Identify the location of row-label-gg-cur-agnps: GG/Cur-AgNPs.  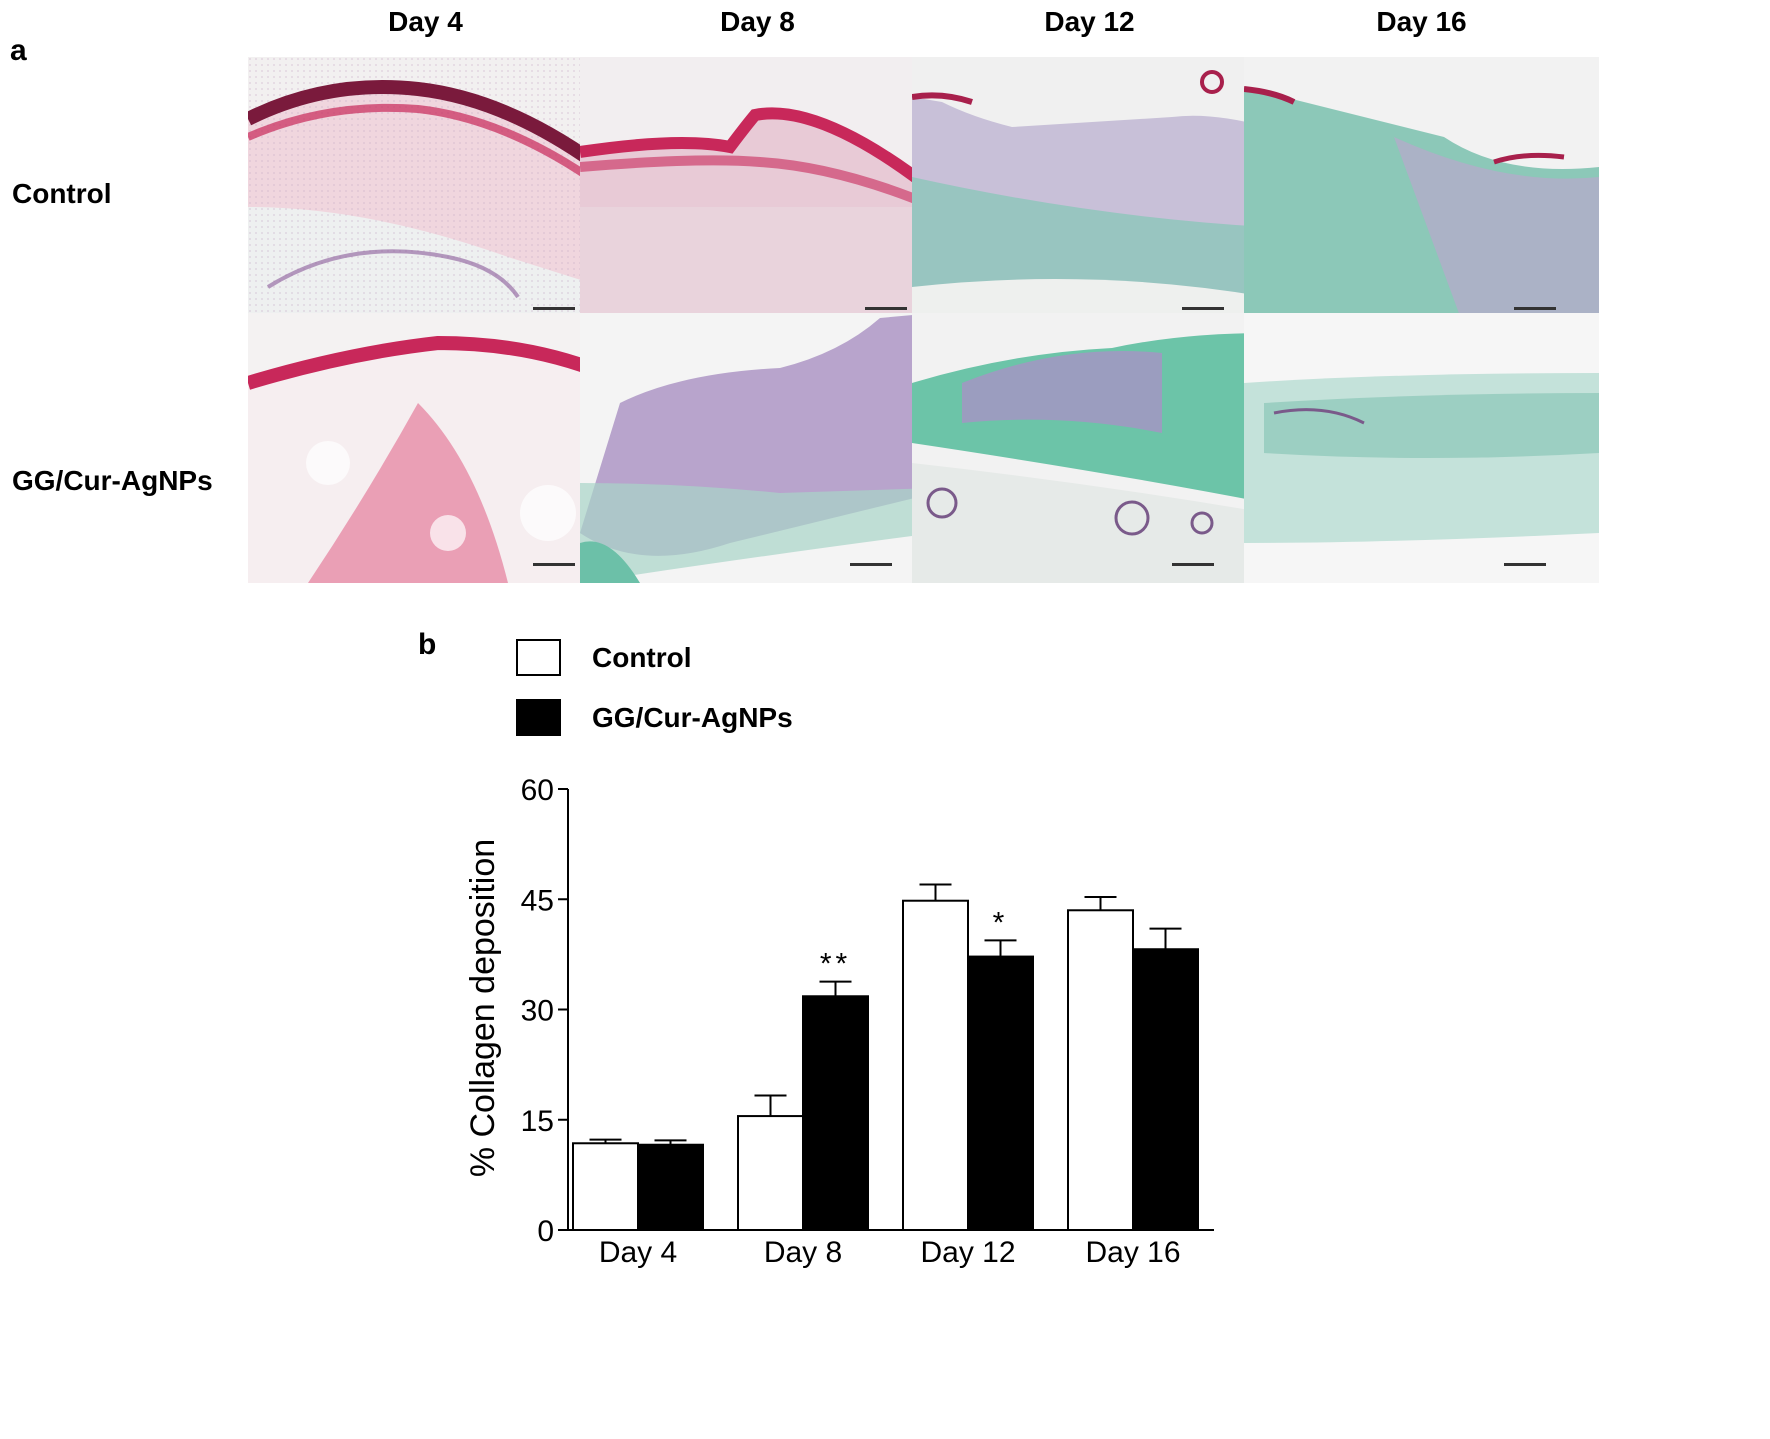
(112, 480).